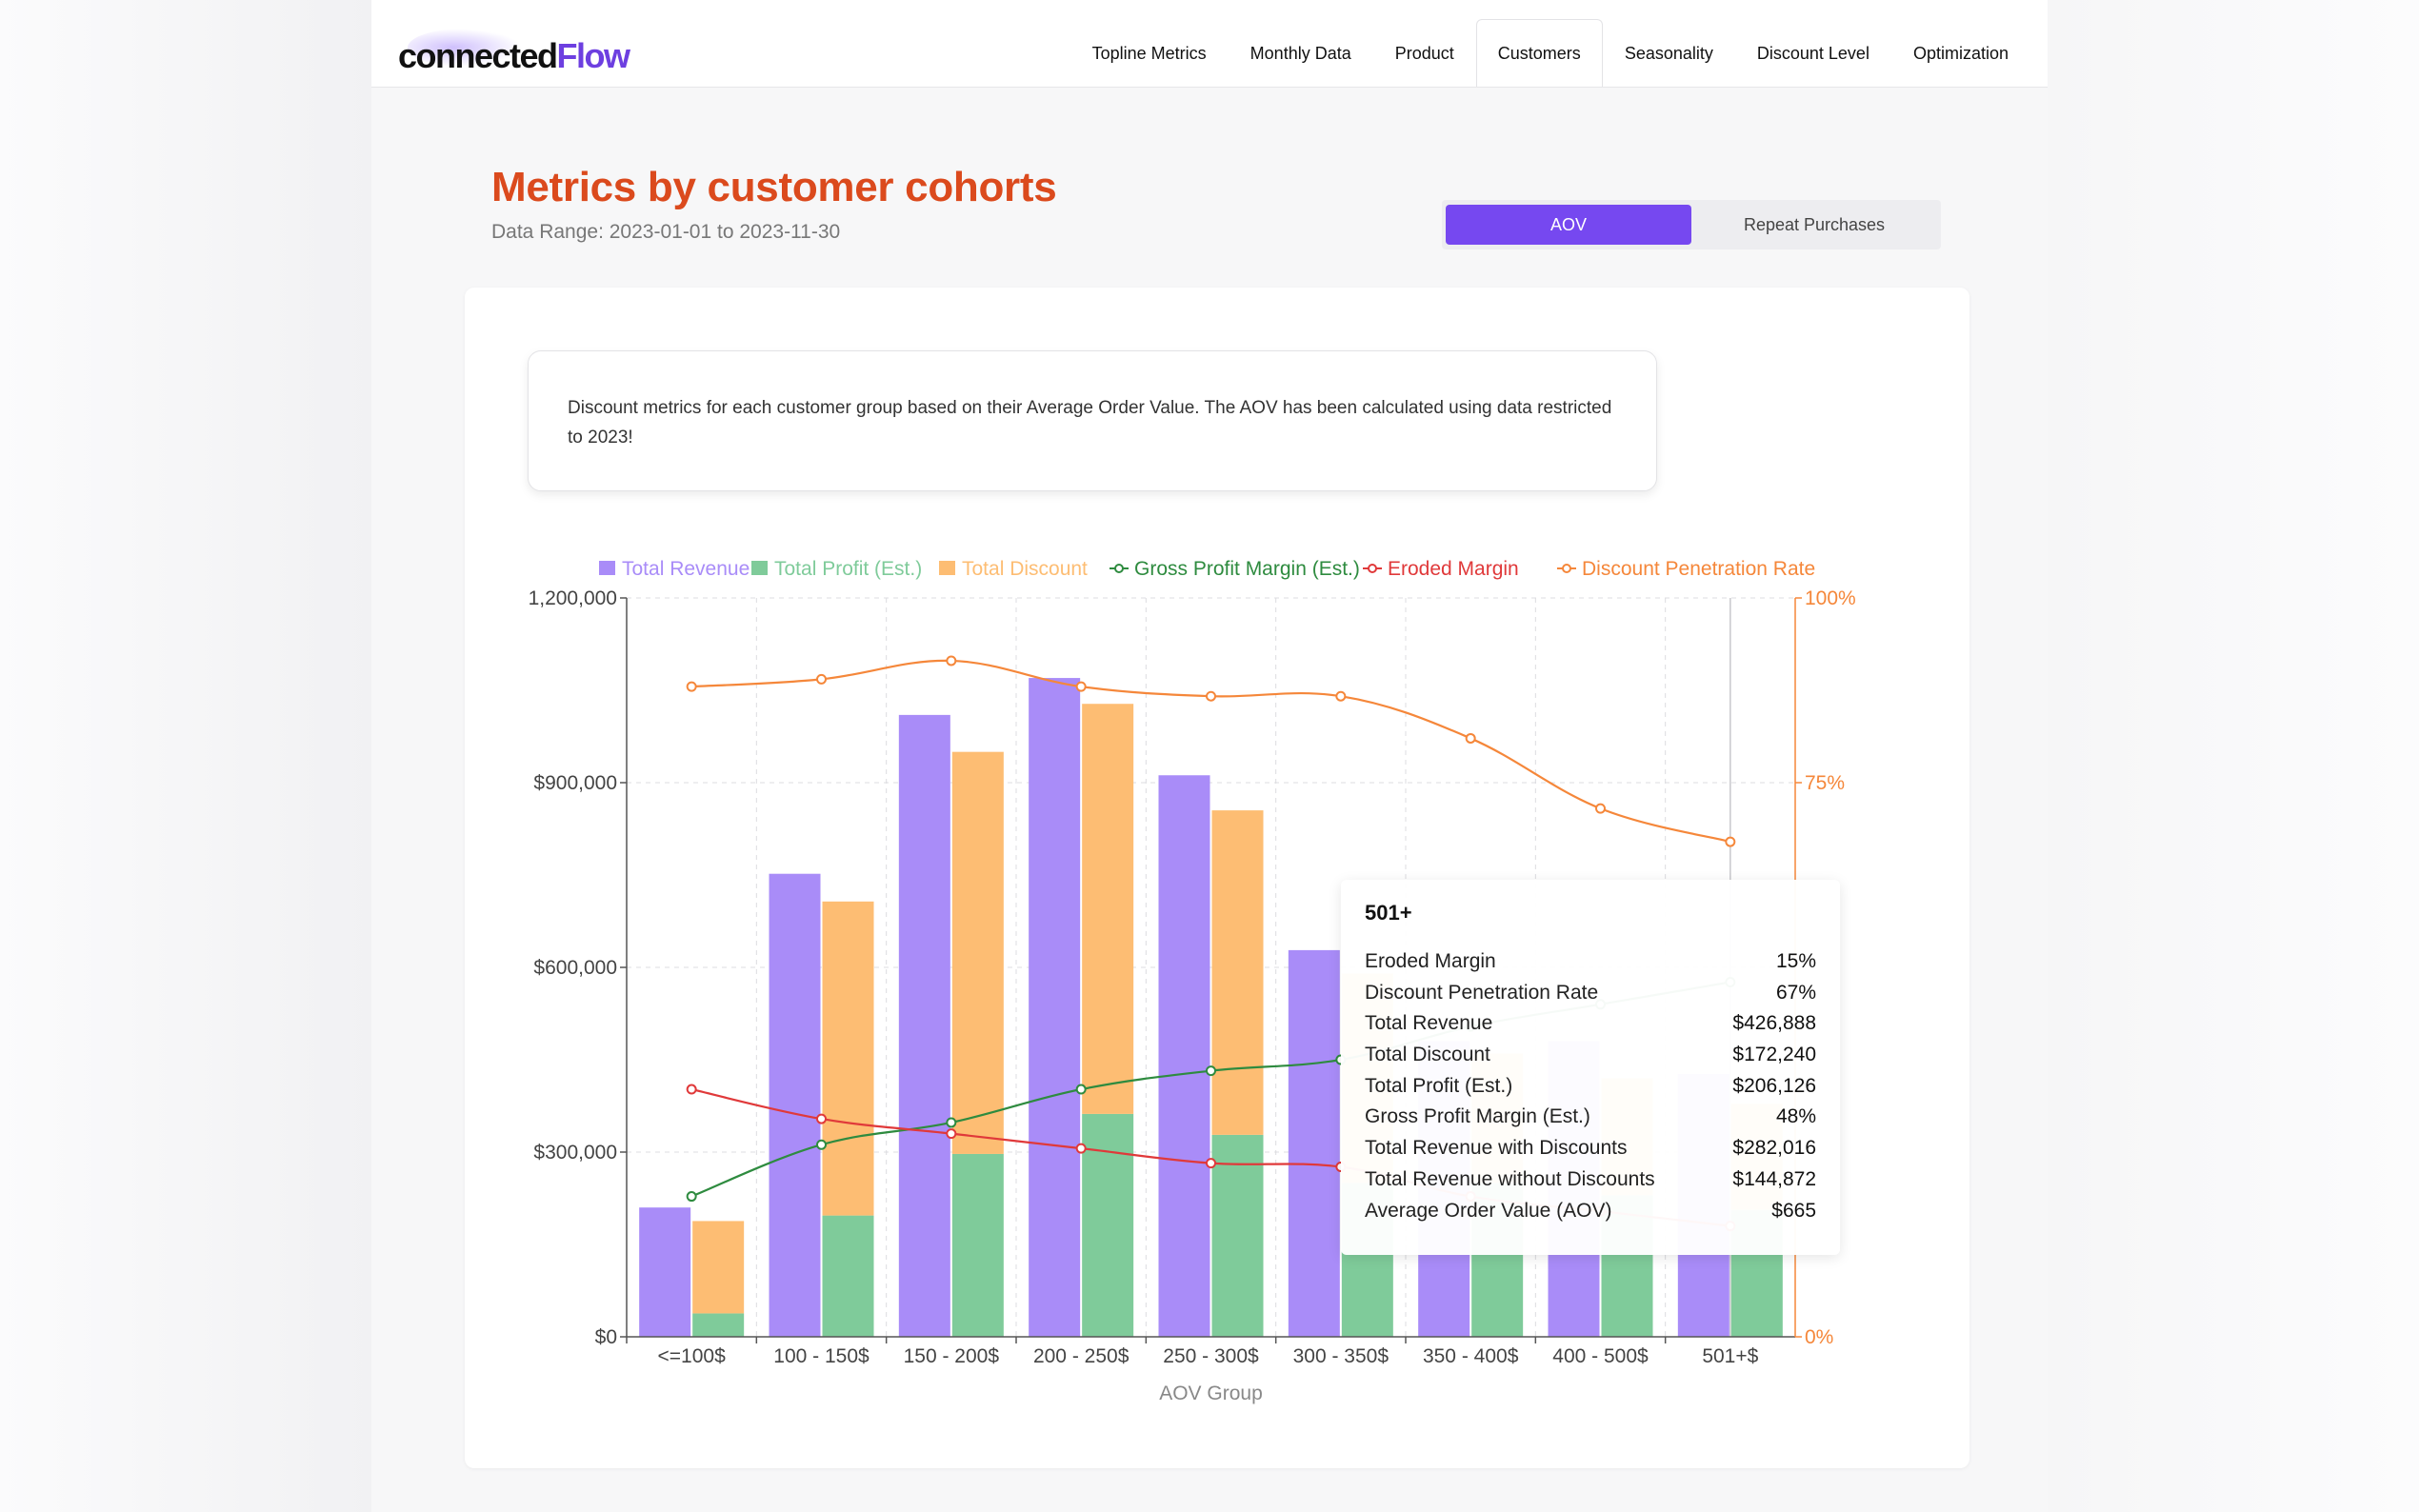  What do you see at coordinates (1793, 1210) in the screenshot?
I see `tooltip-row-value: $665` at bounding box center [1793, 1210].